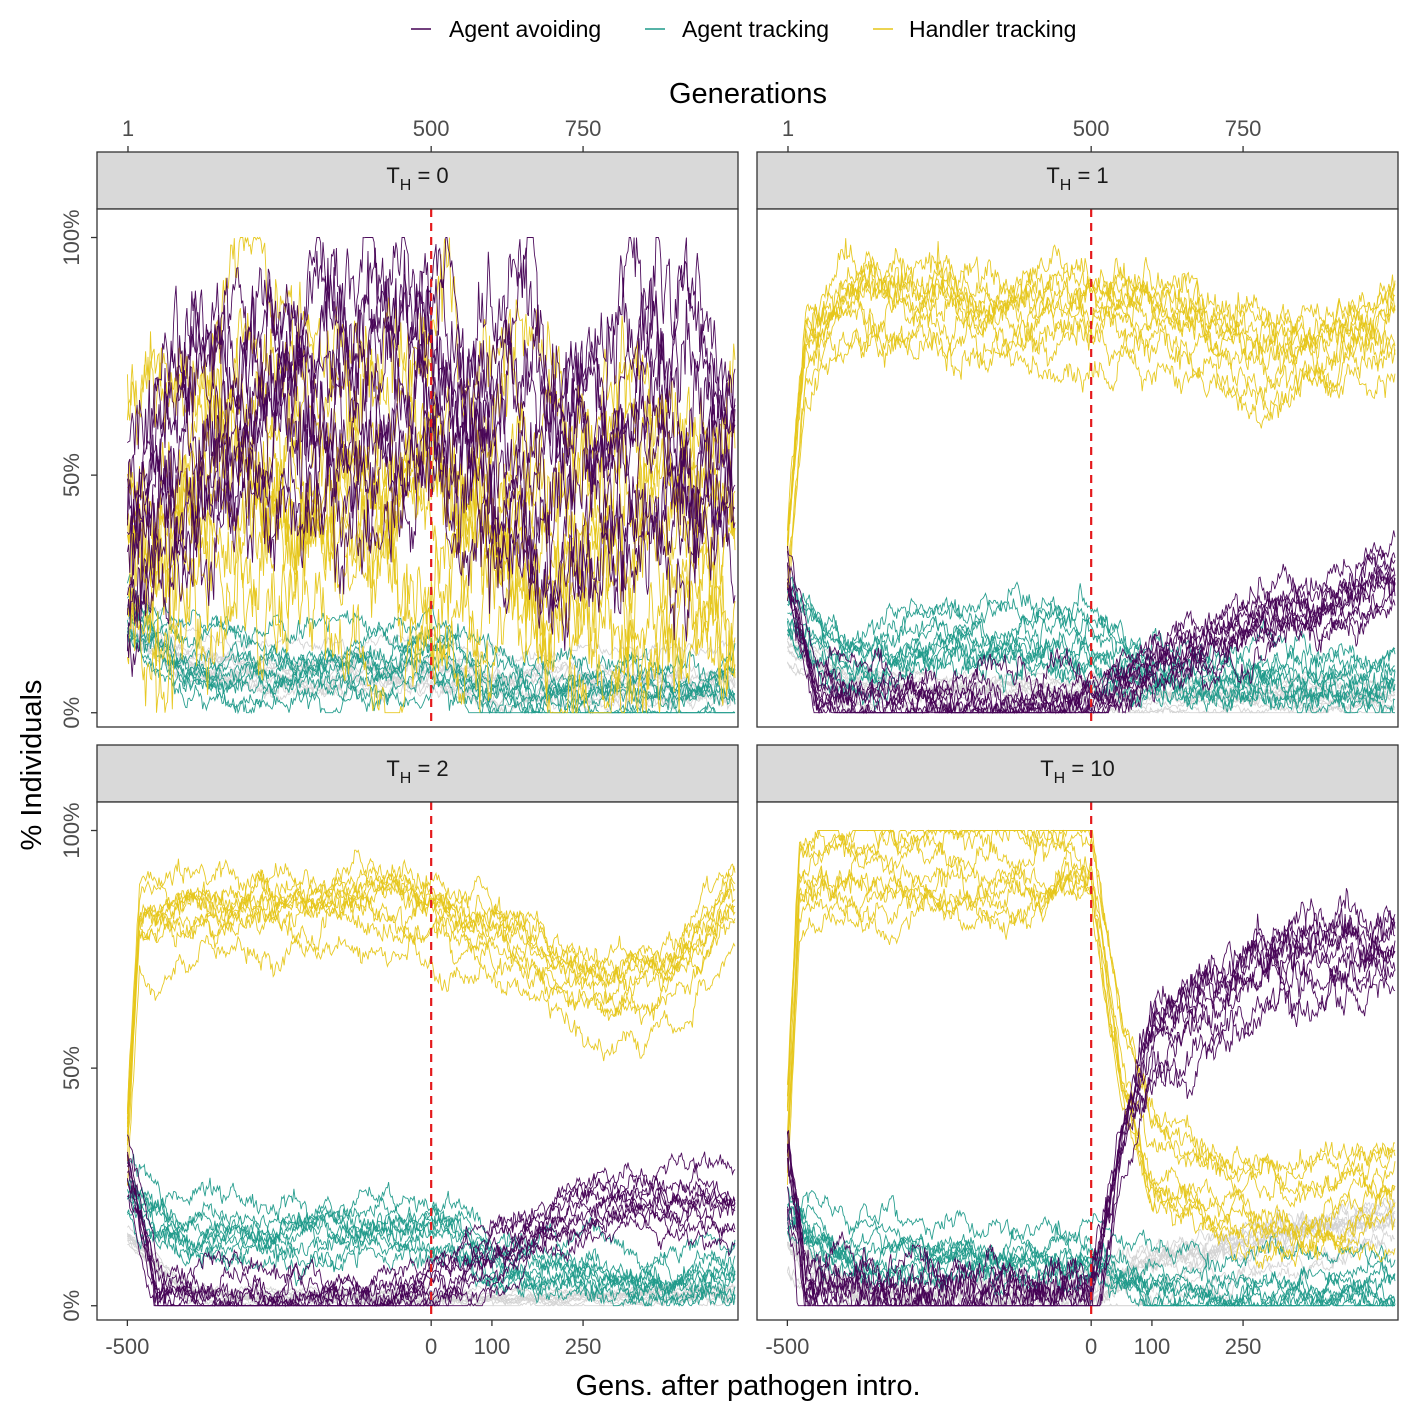 The height and width of the screenshot is (1417, 1417). I want to click on strip-label-3: TH = 10, so click(1077, 771).